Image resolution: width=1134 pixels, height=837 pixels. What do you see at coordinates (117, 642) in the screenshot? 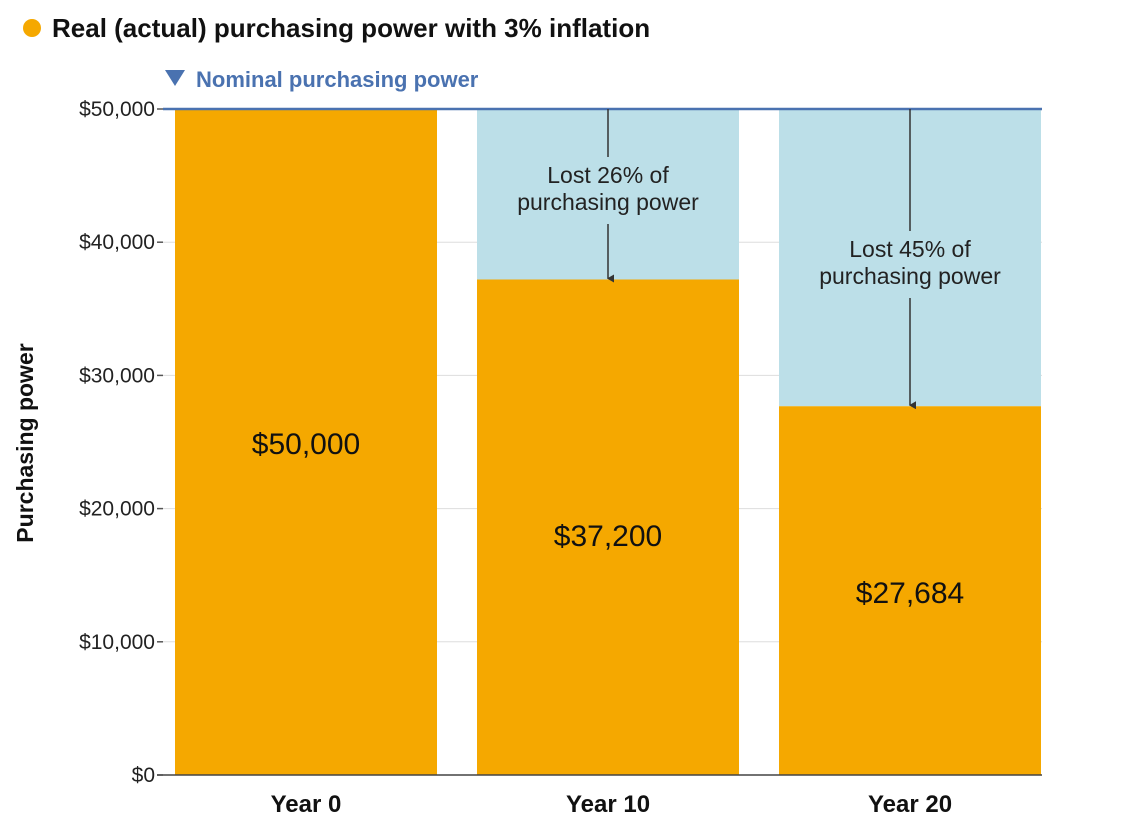
I see `y-tick-label: $10,000` at bounding box center [117, 642].